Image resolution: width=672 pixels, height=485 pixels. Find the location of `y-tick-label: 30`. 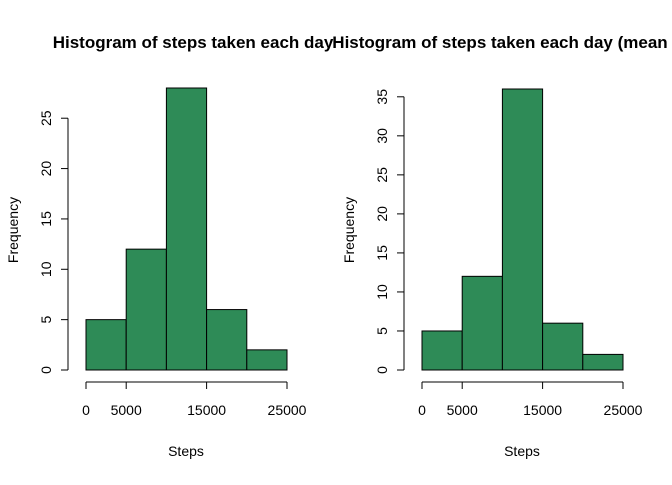

y-tick-label: 30 is located at coordinates (382, 136).